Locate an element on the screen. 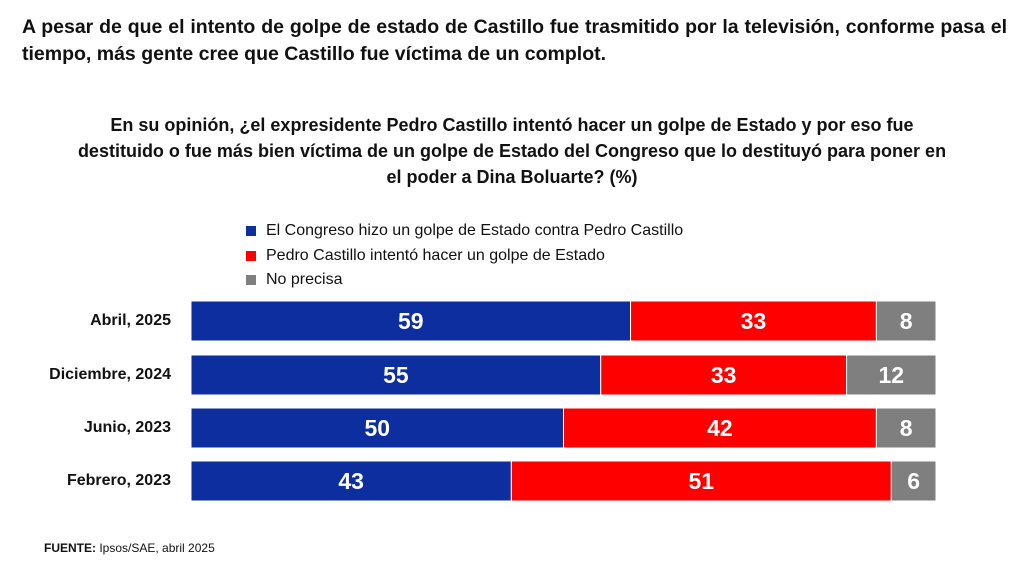  category-label: Febrero, 2023 is located at coordinates (118, 480).